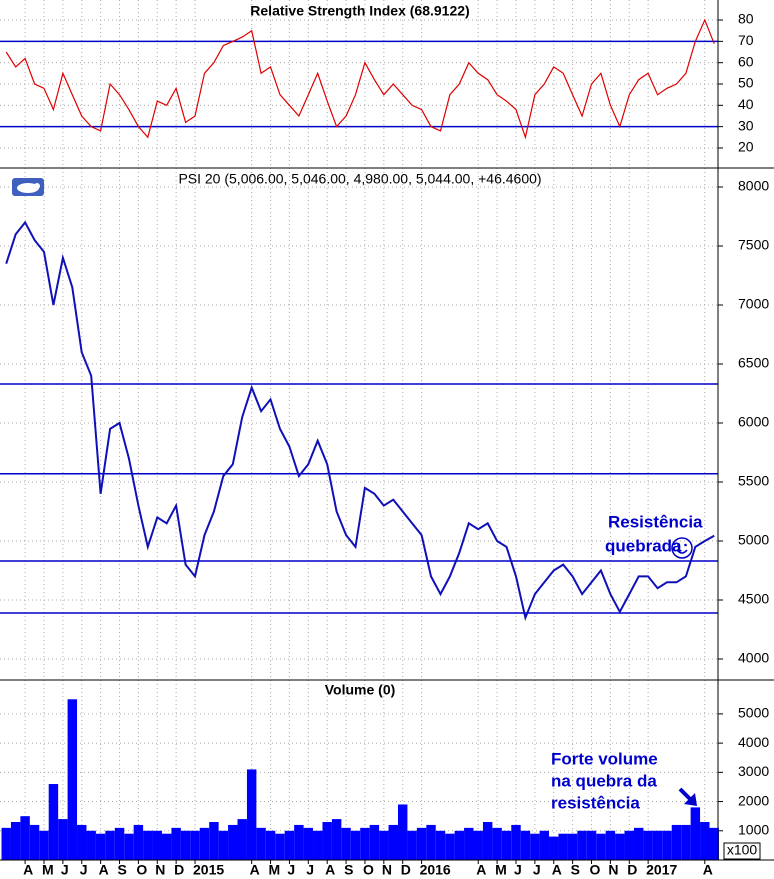 The height and width of the screenshot is (879, 774). What do you see at coordinates (746, 147) in the screenshot?
I see `y-tick-label: 20` at bounding box center [746, 147].